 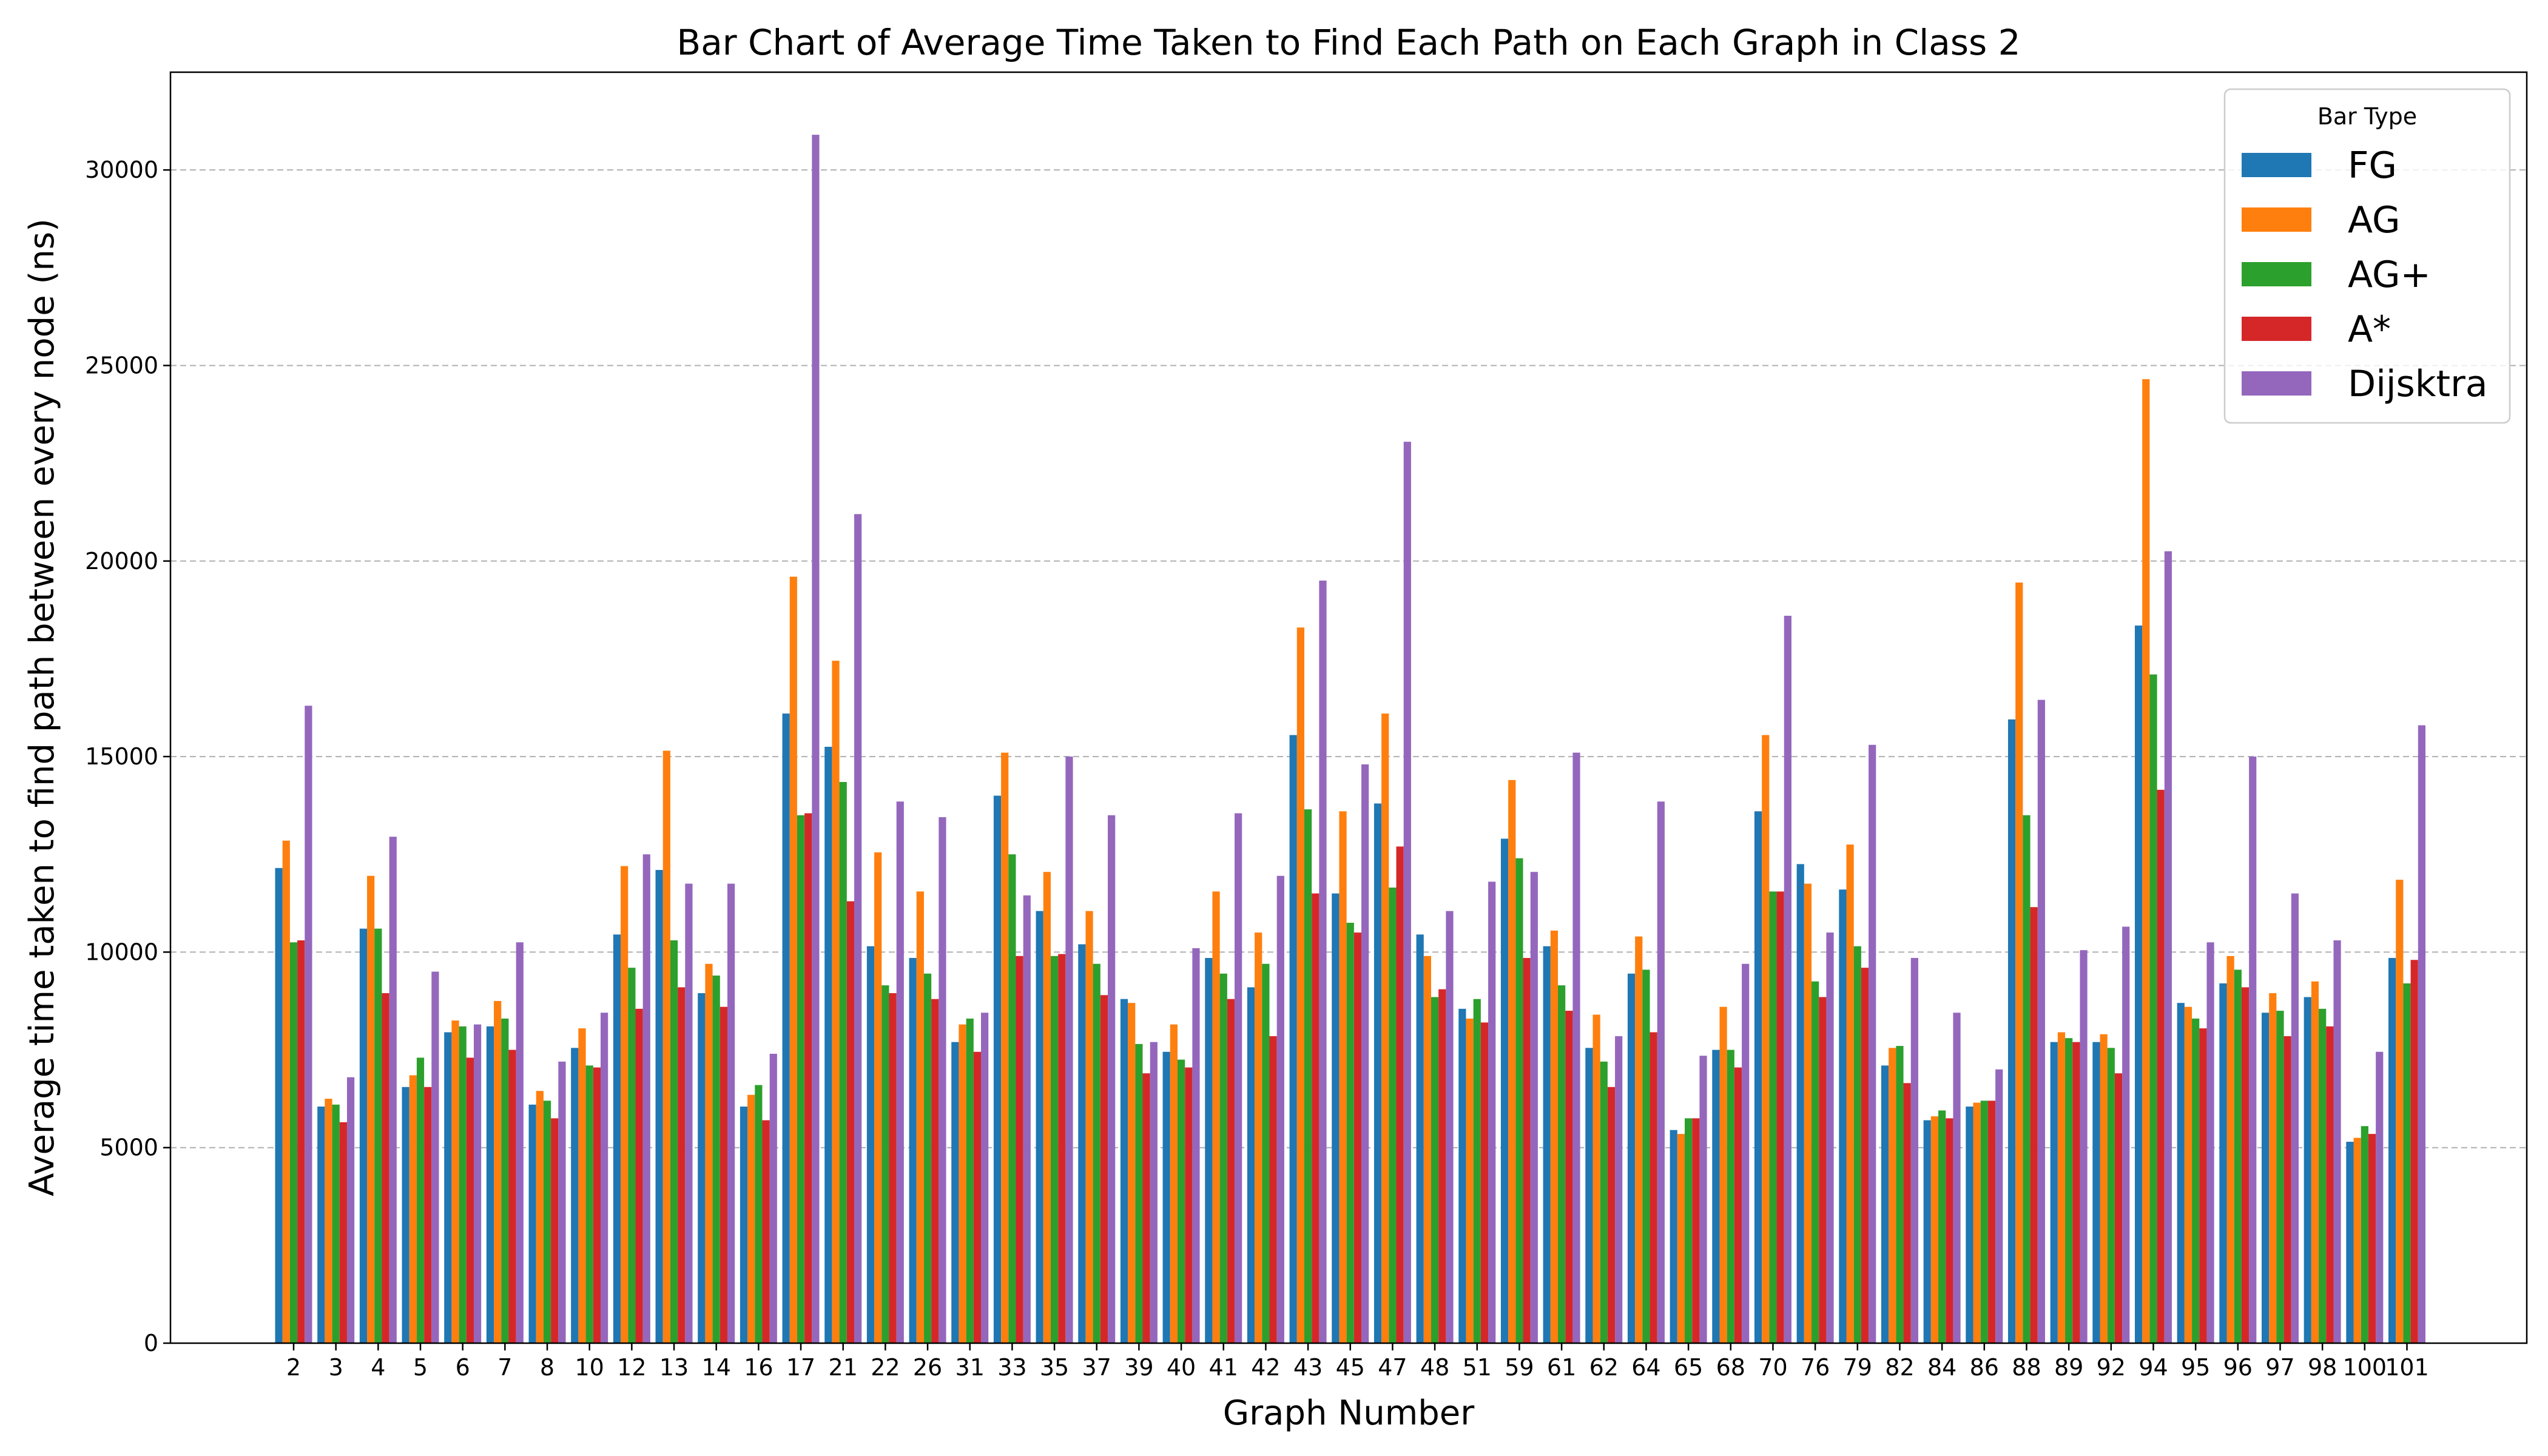 What do you see at coordinates (2195, 1367) in the screenshot?
I see `x-tick-label: 95` at bounding box center [2195, 1367].